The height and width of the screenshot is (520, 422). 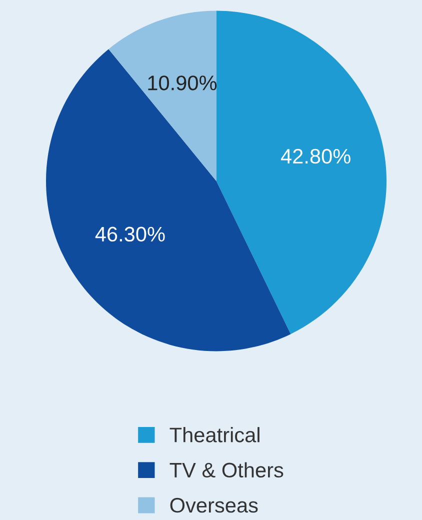 I want to click on legend-label: Theatrical, so click(x=215, y=434).